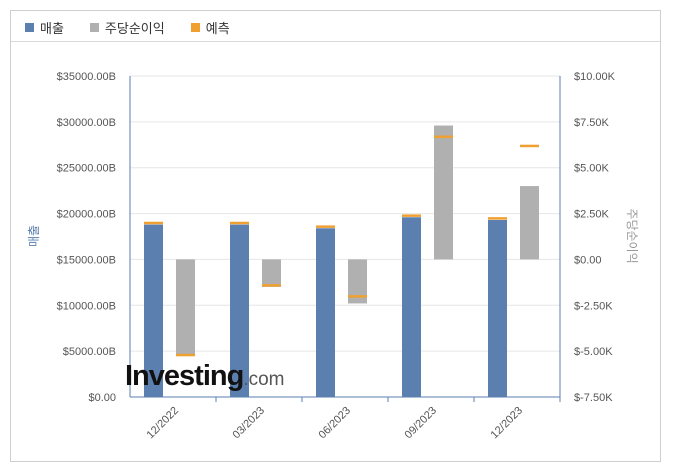 The image size is (673, 468). Describe the element at coordinates (163, 423) in the screenshot. I see `x-tick-label: 12/2022` at that location.